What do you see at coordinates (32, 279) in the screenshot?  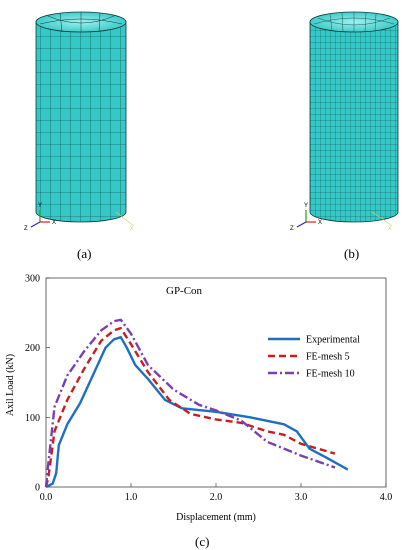 I see `y-tick-label: 300` at bounding box center [32, 279].